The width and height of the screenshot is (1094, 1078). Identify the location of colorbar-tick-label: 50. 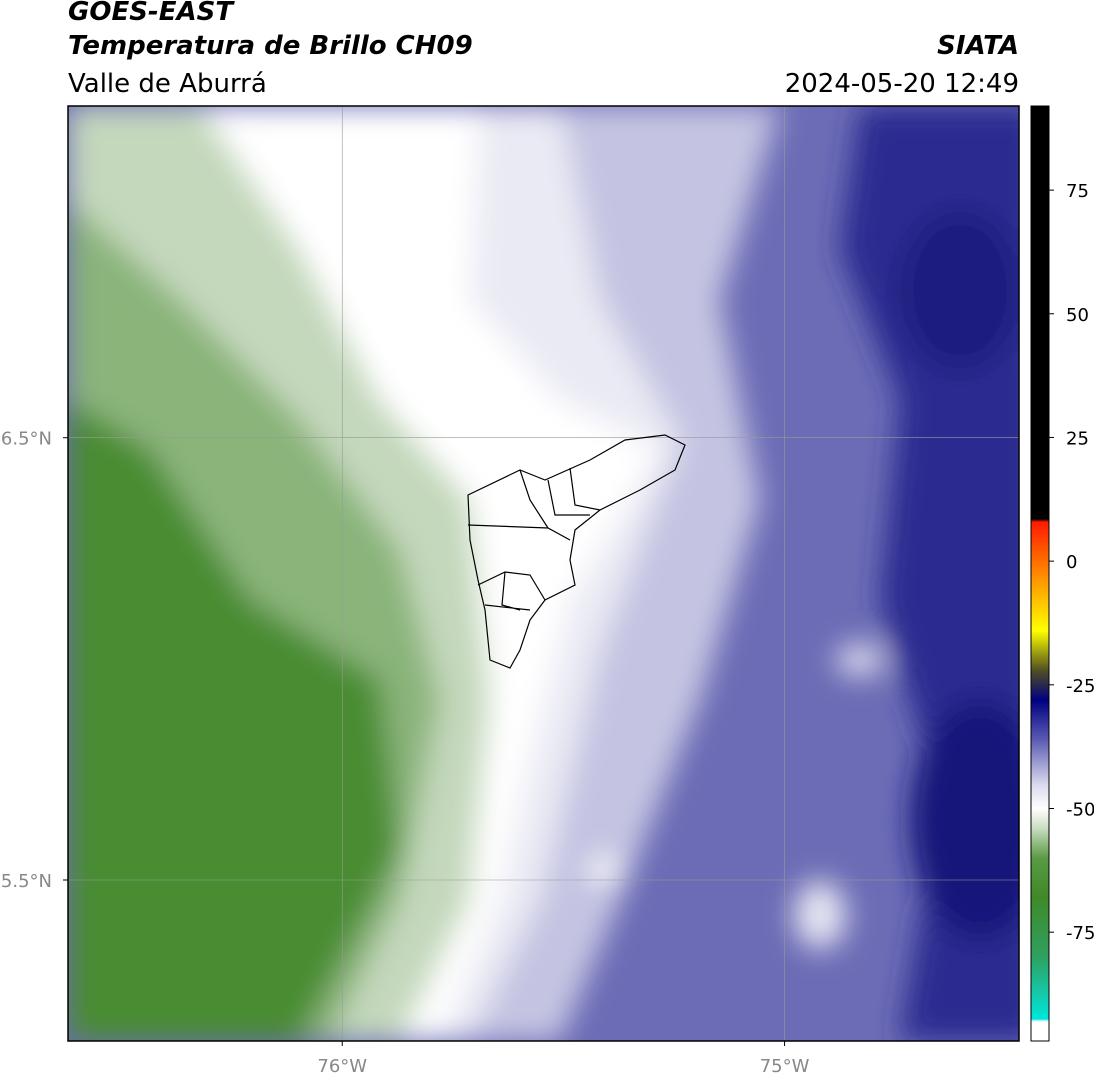
(1077, 315).